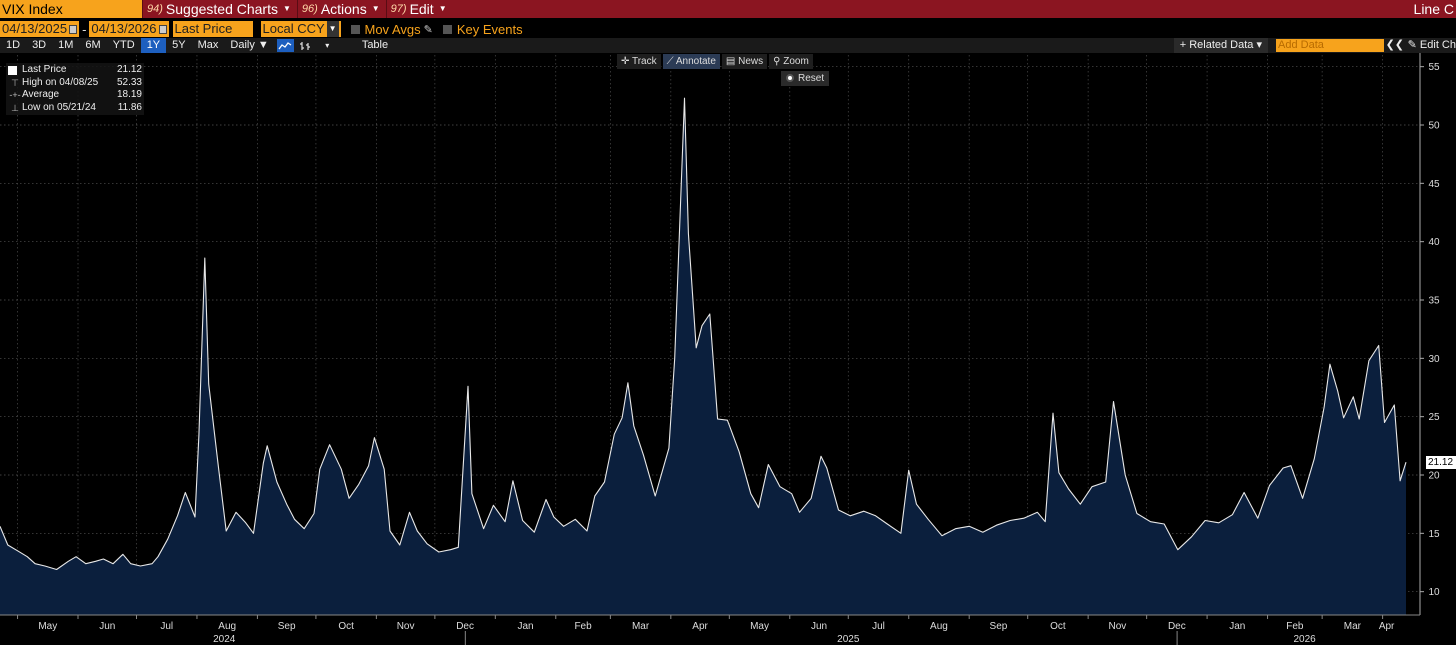 The height and width of the screenshot is (645, 1456). What do you see at coordinates (355, 29) in the screenshot?
I see `mov-avgs-checkbox` at bounding box center [355, 29].